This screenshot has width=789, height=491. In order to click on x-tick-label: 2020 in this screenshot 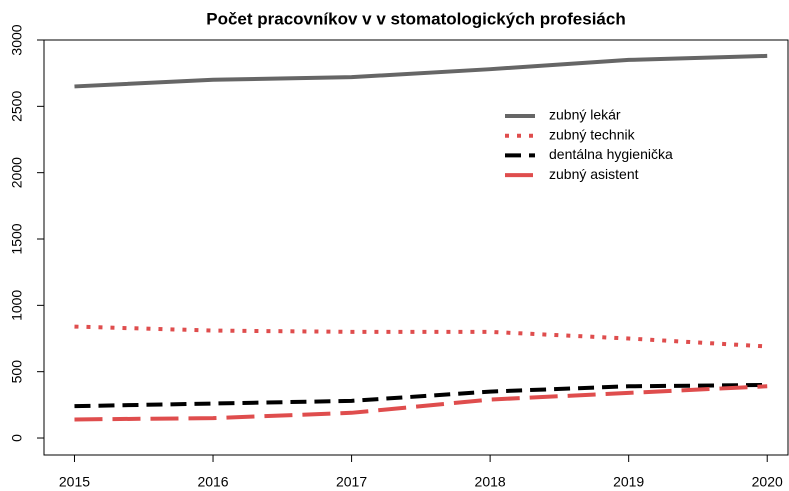, I will do `click(767, 482)`.